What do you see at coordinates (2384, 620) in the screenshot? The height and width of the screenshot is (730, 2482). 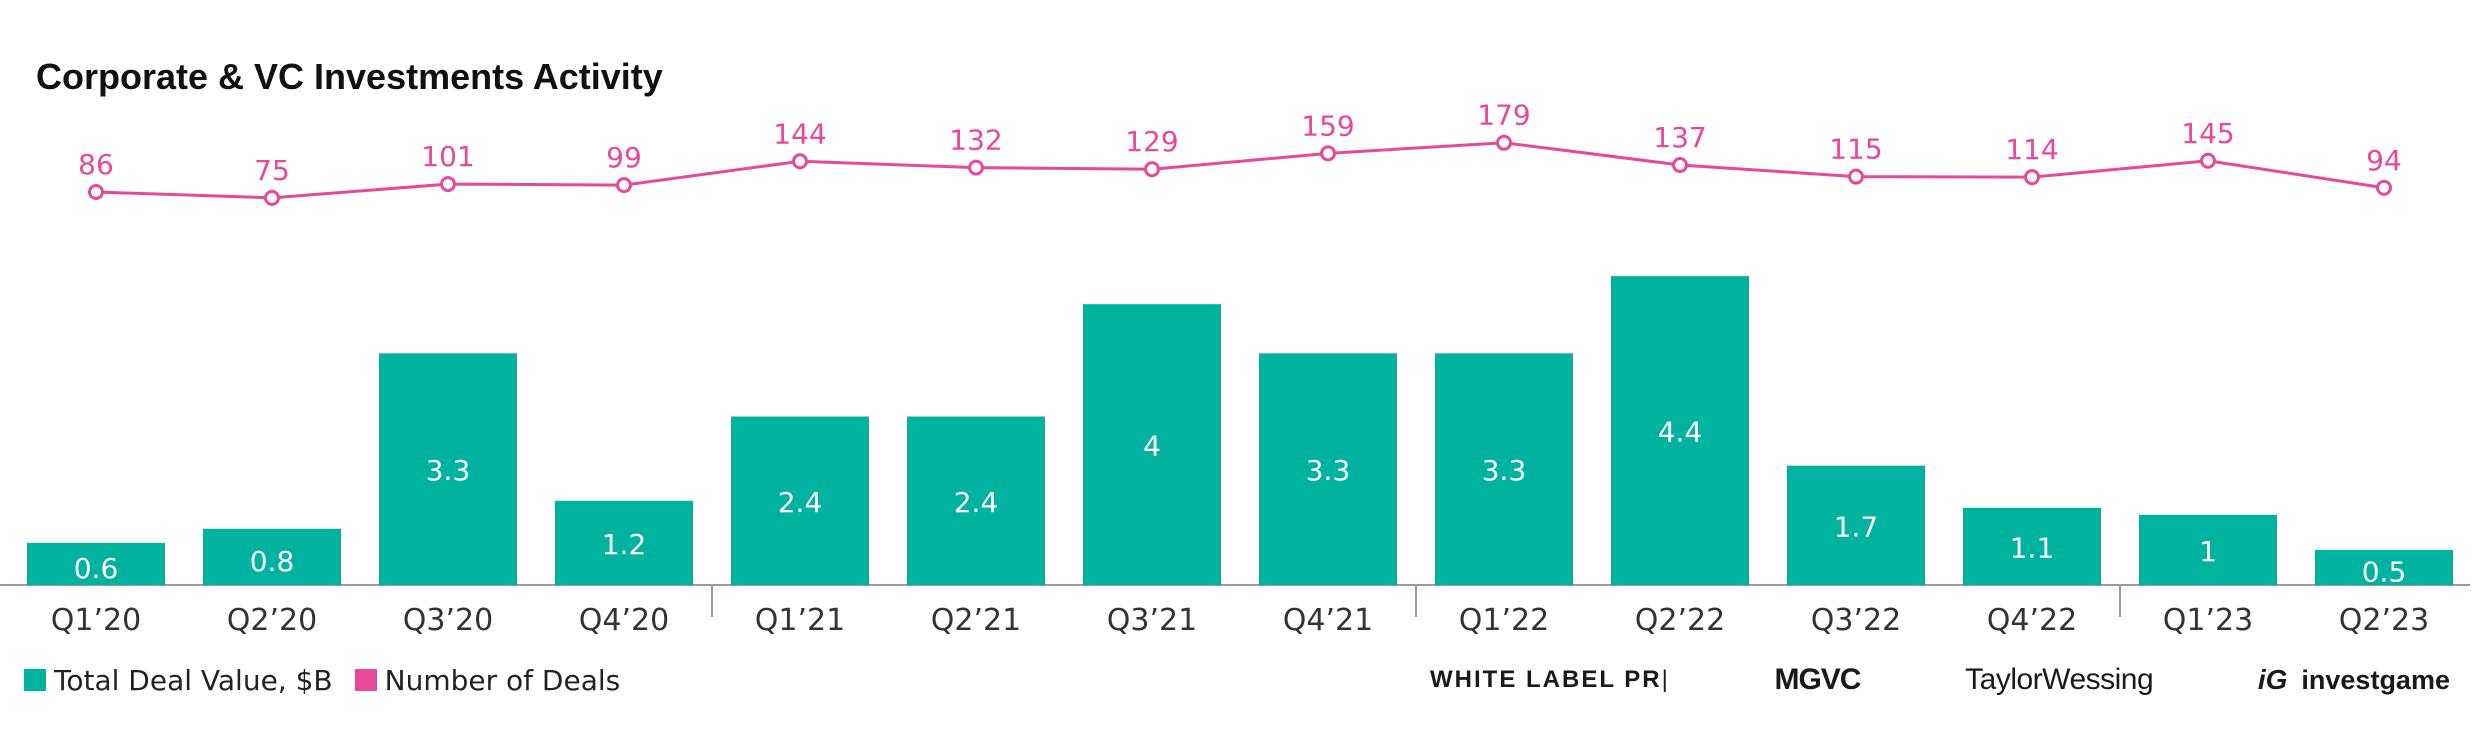 I see `x-tick-label: Q2’23` at bounding box center [2384, 620].